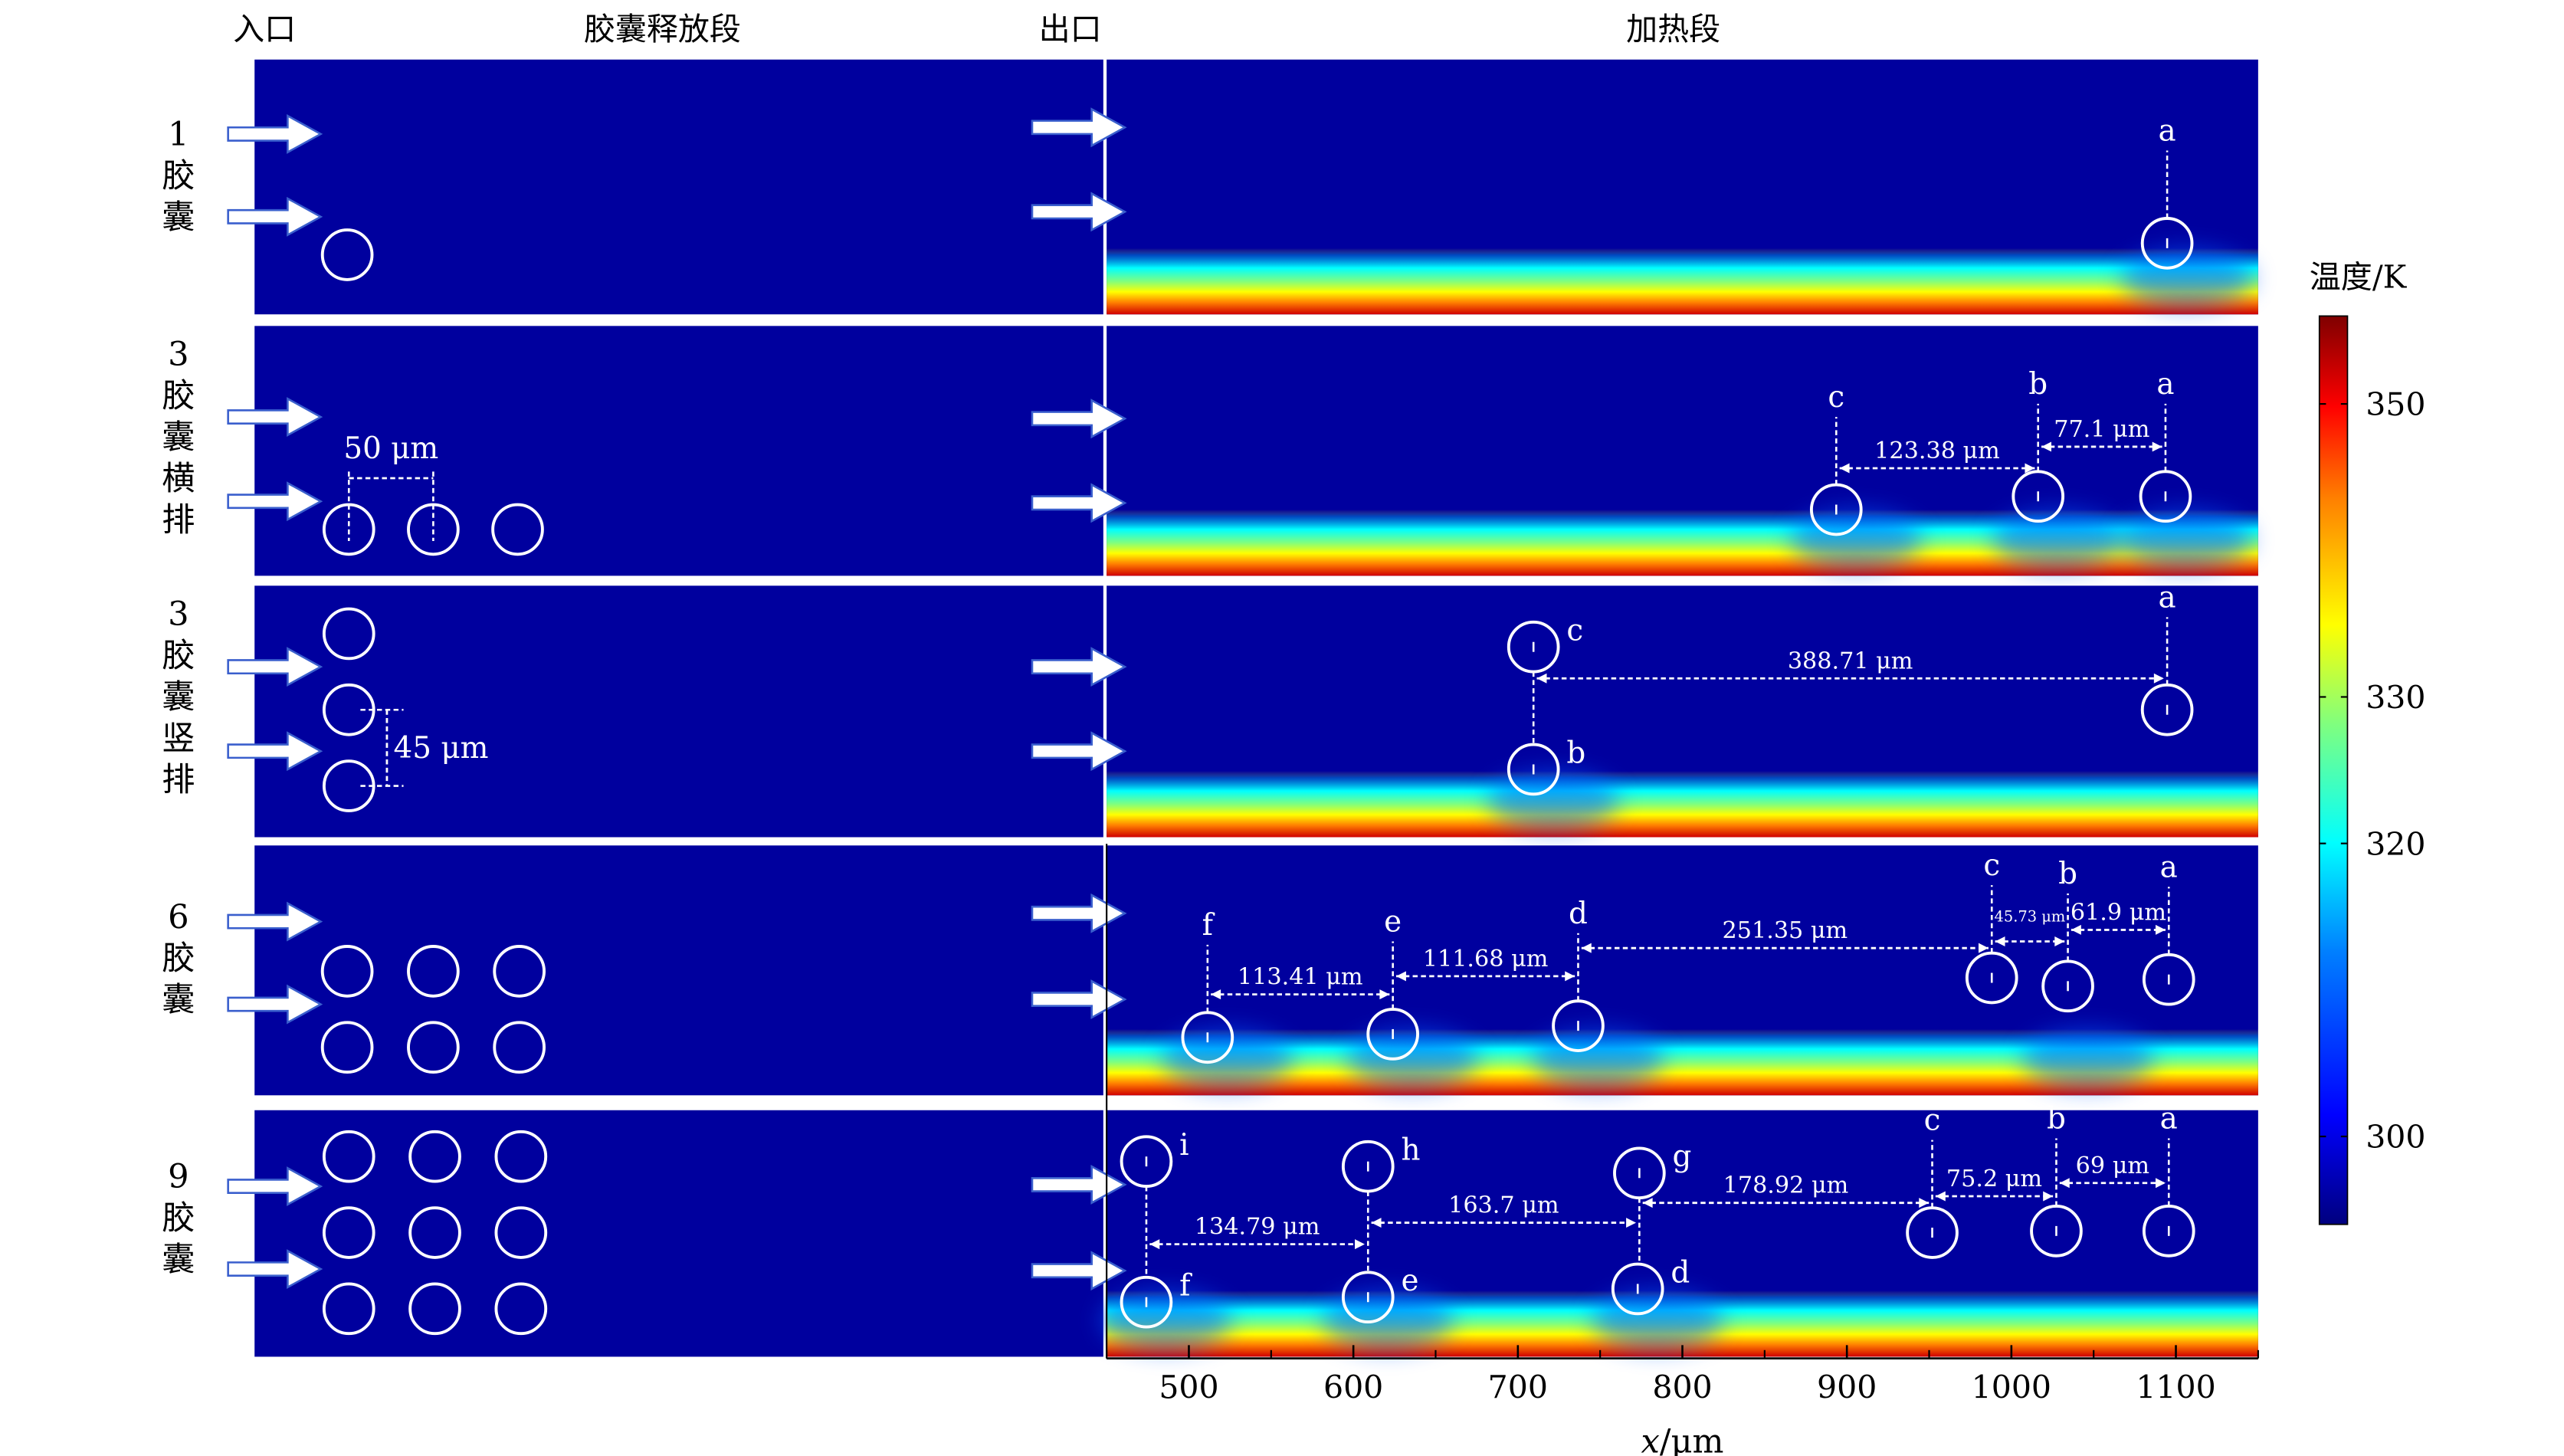 This screenshot has width=2564, height=1456. I want to click on capsule-label: i, so click(1184, 1145).